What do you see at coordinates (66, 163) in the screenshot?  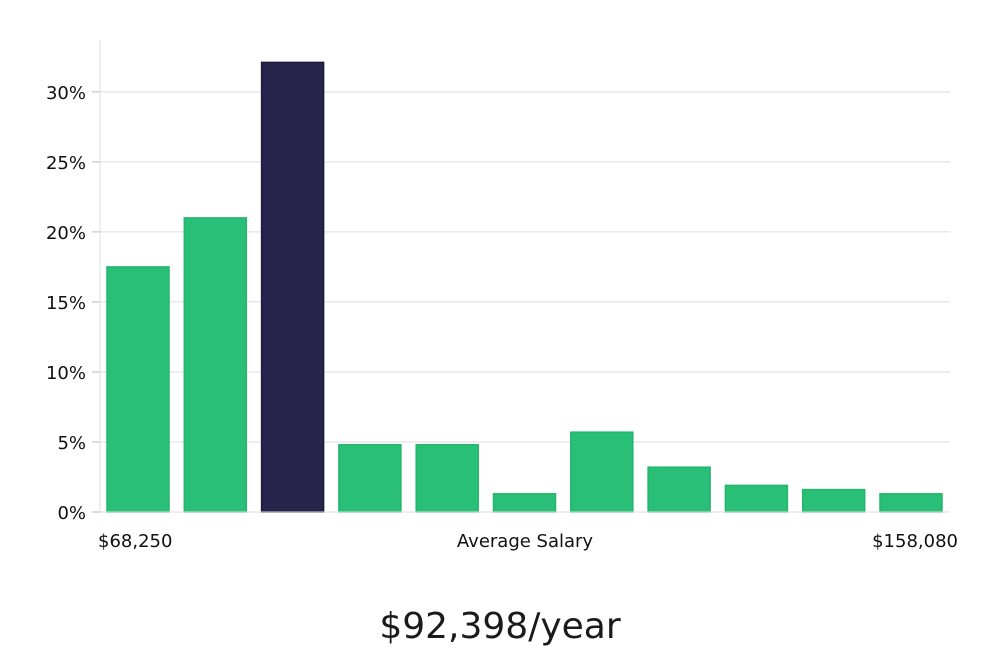 I see `y-tick-label: 25%` at bounding box center [66, 163].